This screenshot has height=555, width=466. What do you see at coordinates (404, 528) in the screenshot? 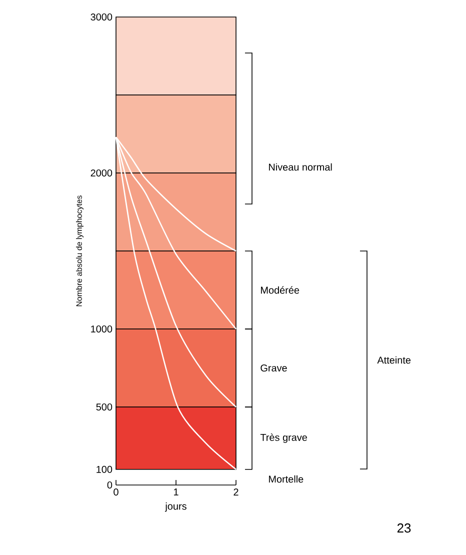
I see `text: 23` at bounding box center [404, 528].